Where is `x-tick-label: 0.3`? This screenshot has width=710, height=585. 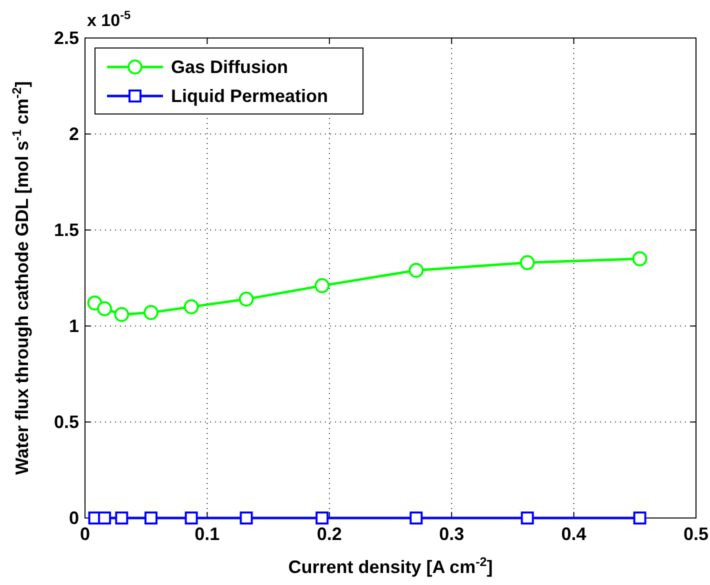
x-tick-label: 0.3 is located at coordinates (451, 534).